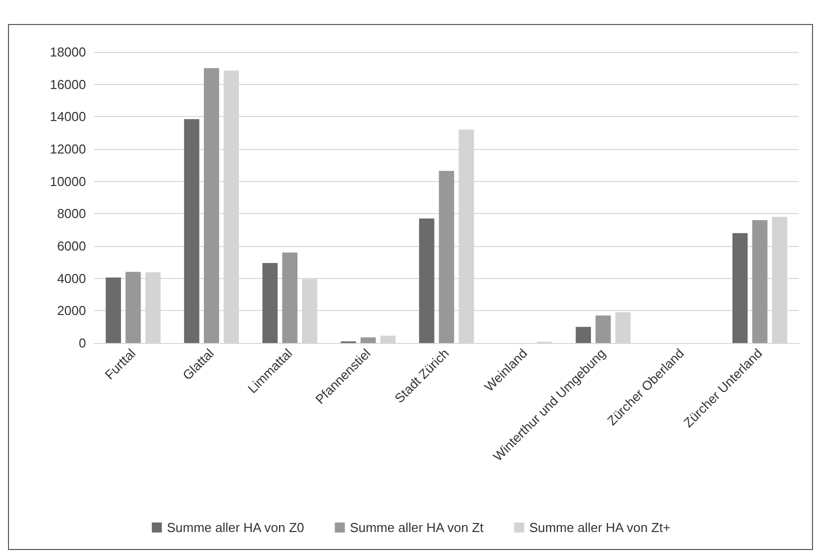 Image resolution: width=814 pixels, height=551 pixels. What do you see at coordinates (235, 527) in the screenshot?
I see `legend-label: Summe aller HA von Z0` at bounding box center [235, 527].